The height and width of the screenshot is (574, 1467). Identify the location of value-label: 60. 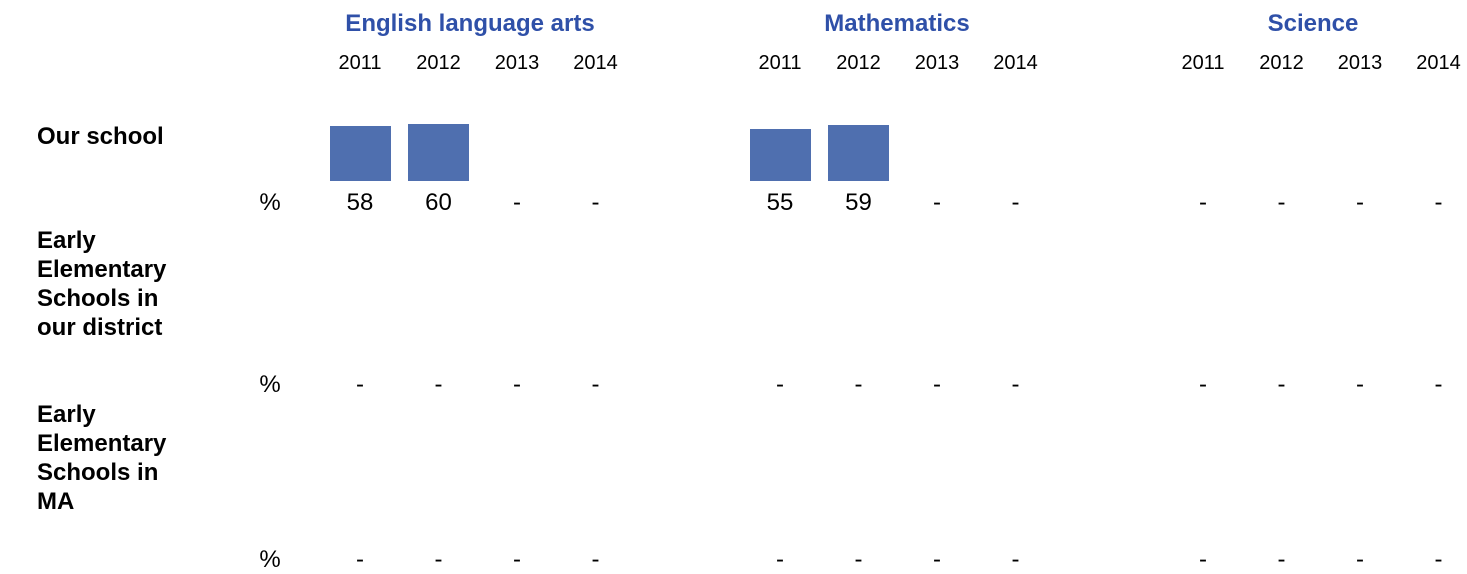
(438, 202).